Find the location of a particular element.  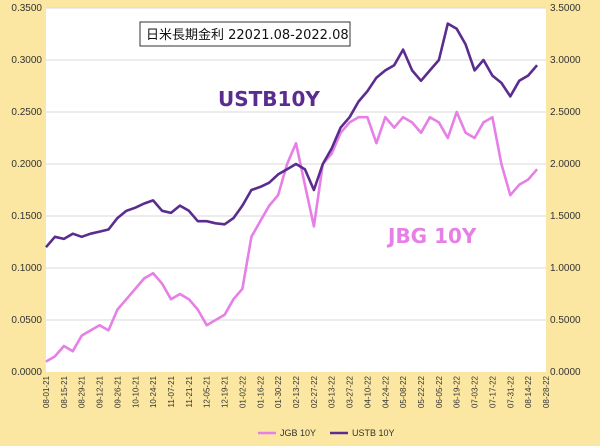

y-right-tick-label: 0.0000 is located at coordinates (565, 372).